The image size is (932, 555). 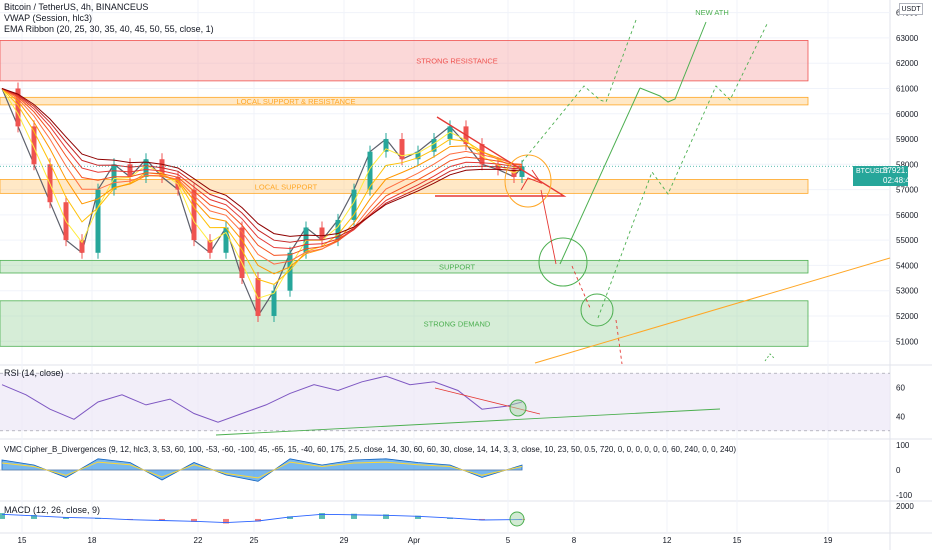 What do you see at coordinates (414, 540) in the screenshot?
I see `x-tick-label: Apr` at bounding box center [414, 540].